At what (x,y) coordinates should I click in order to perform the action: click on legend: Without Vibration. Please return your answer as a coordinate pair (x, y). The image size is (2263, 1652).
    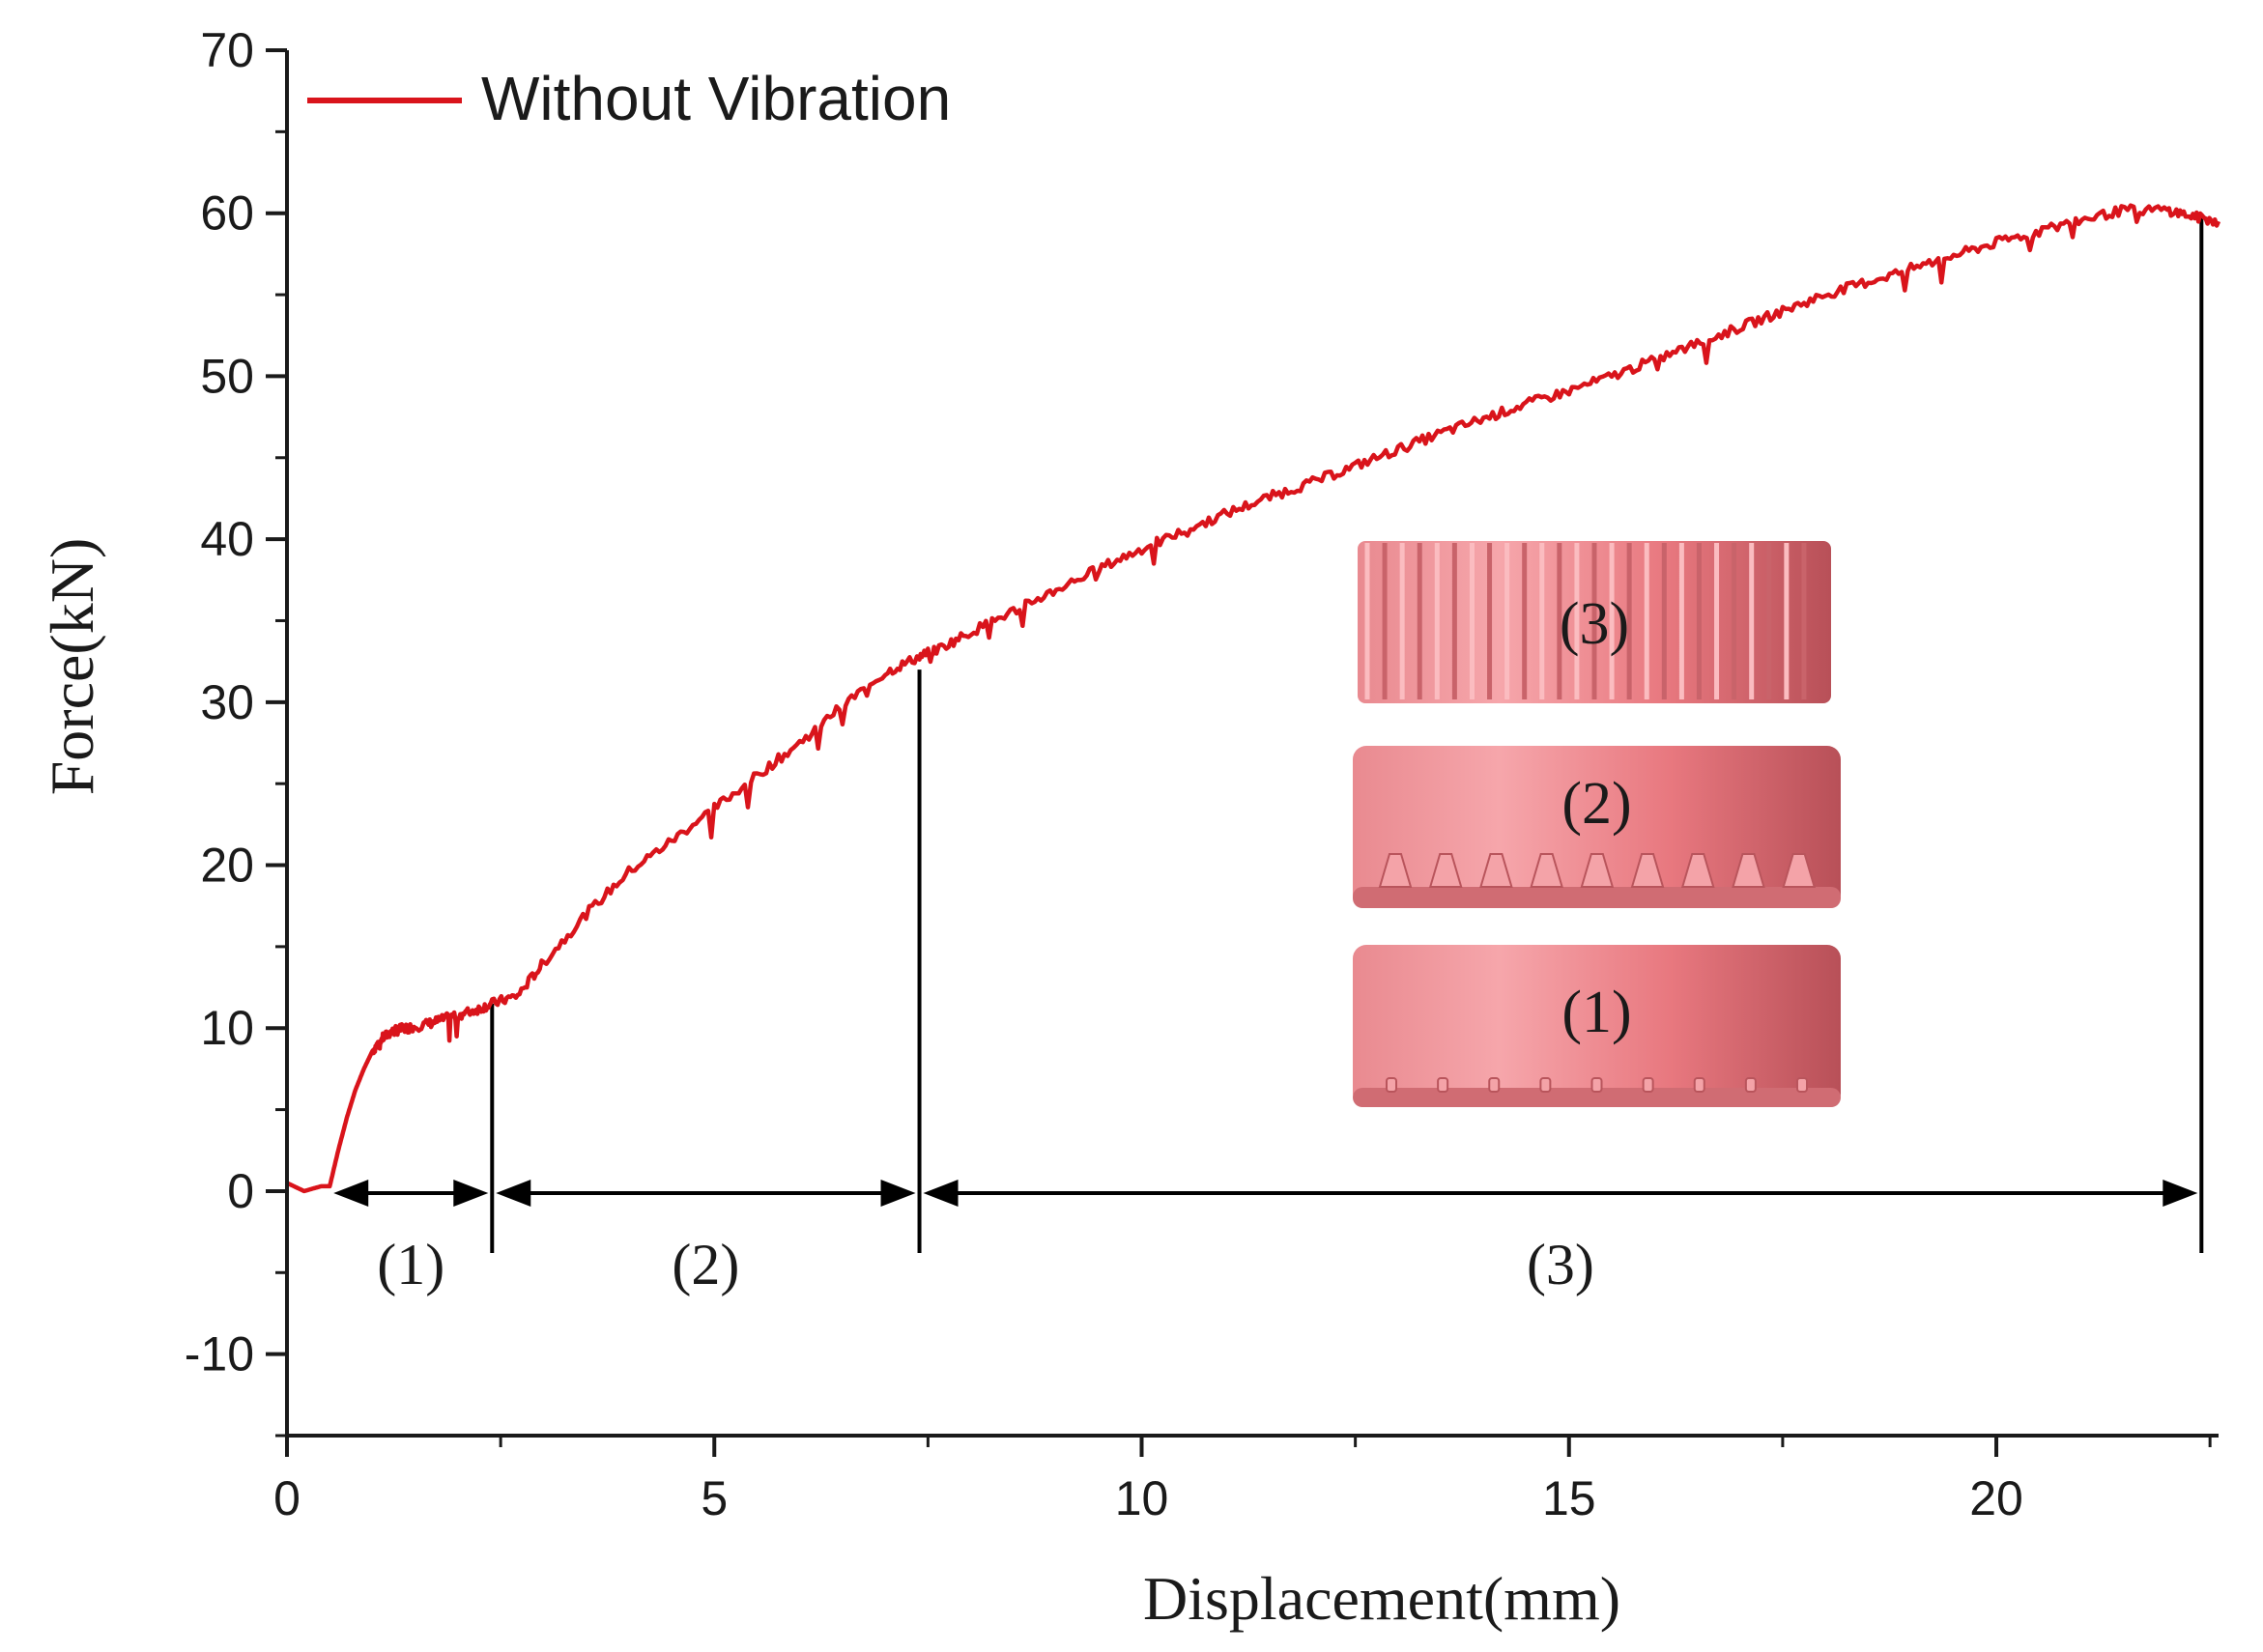
    Looking at the image, I should click on (629, 98).